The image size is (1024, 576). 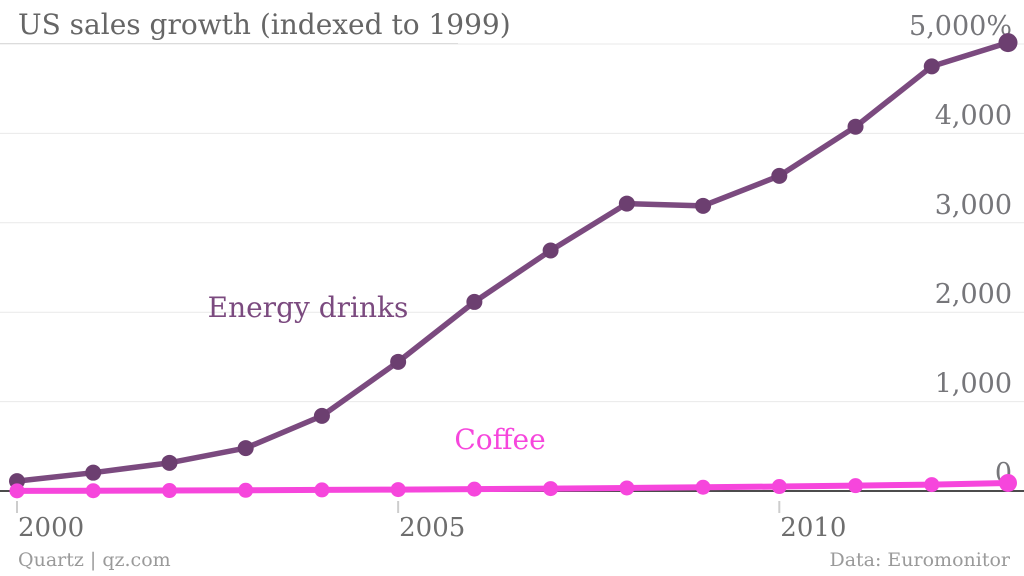 I want to click on x-tick-label-2000: 2000, so click(x=51, y=528).